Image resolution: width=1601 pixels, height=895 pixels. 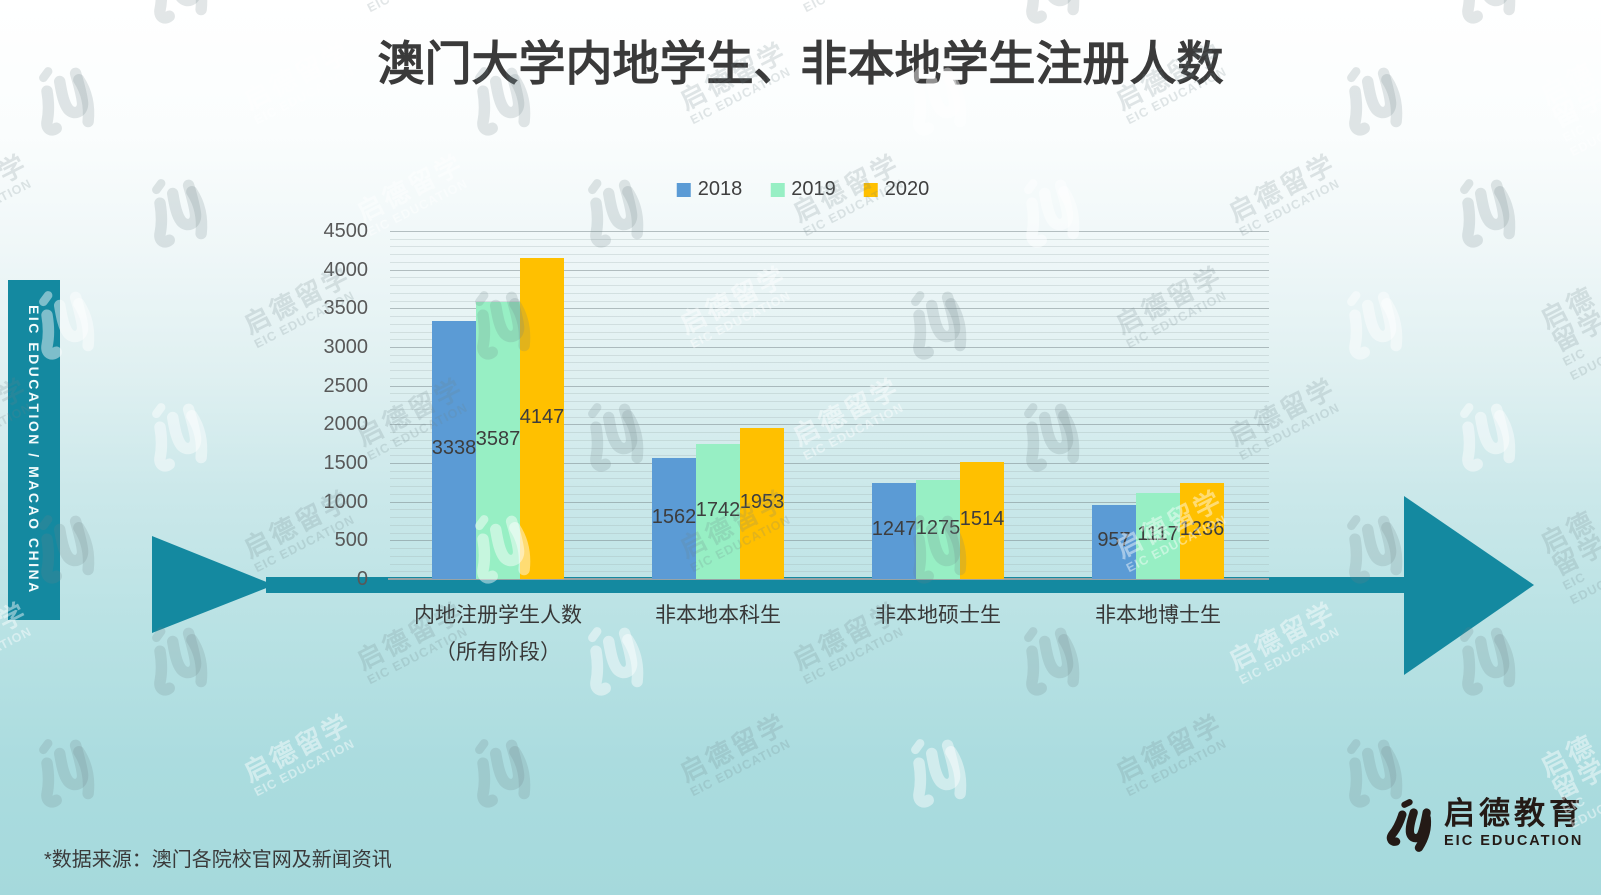 What do you see at coordinates (346, 424) in the screenshot?
I see `y-tick-label: 2000` at bounding box center [346, 424].